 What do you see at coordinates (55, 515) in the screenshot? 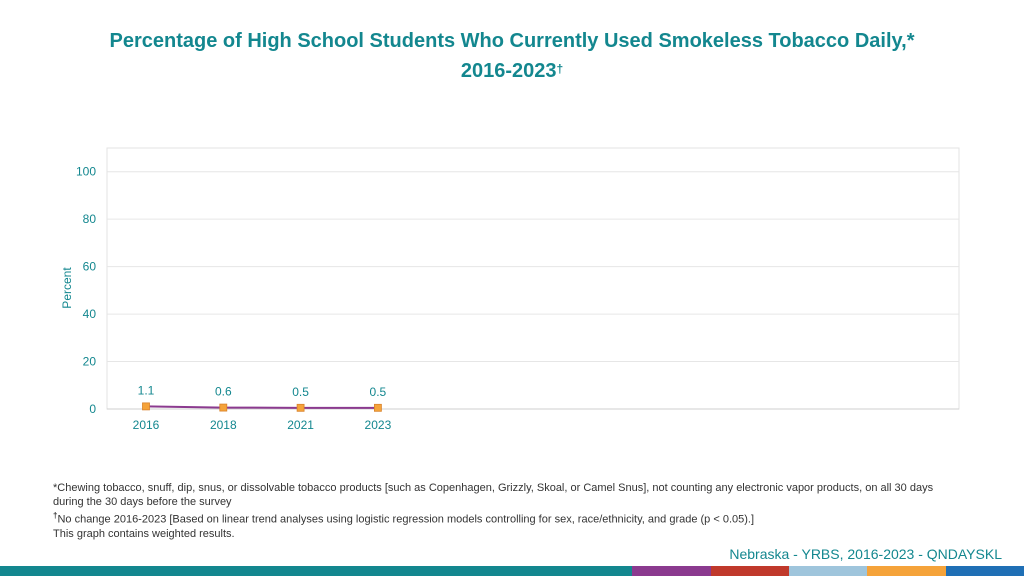
I see `footnote-dagger: †` at bounding box center [55, 515].